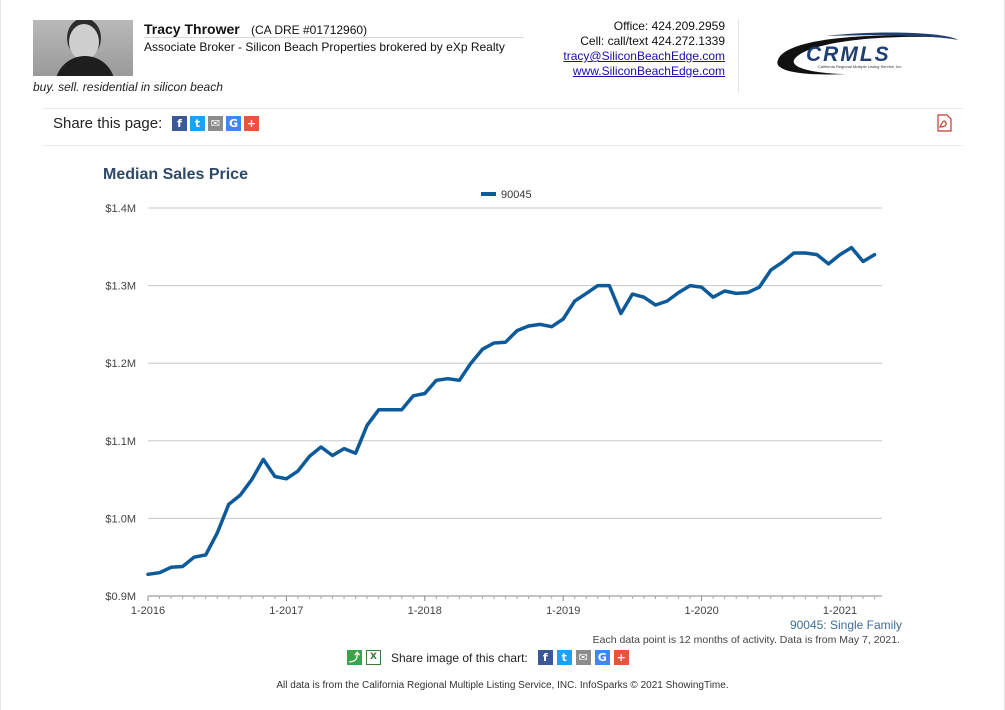 The image size is (1005, 710). Describe the element at coordinates (846, 625) in the screenshot. I see `series-caption: 90045: Single Family` at that location.